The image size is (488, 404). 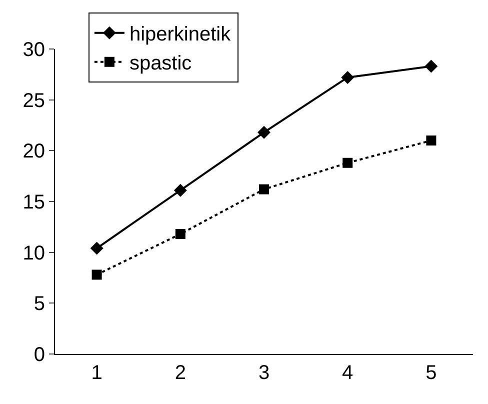 What do you see at coordinates (160, 63) in the screenshot?
I see `legend-label: spastic` at bounding box center [160, 63].